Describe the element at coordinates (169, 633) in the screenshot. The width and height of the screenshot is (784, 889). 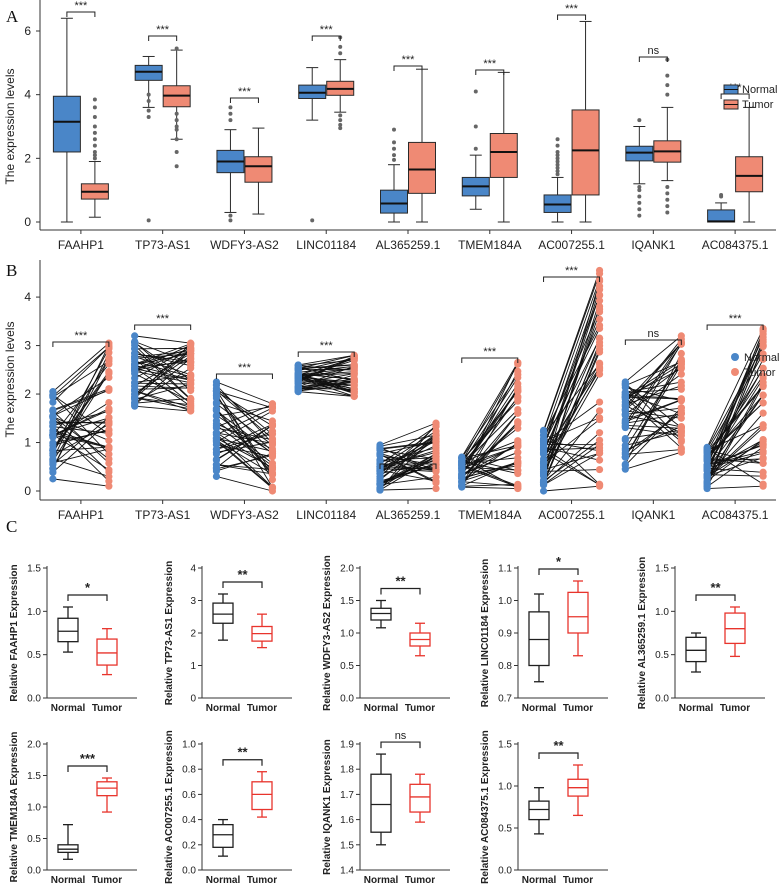
I see `y-axis-label: Relative TP73-AS1 Expression` at that location.